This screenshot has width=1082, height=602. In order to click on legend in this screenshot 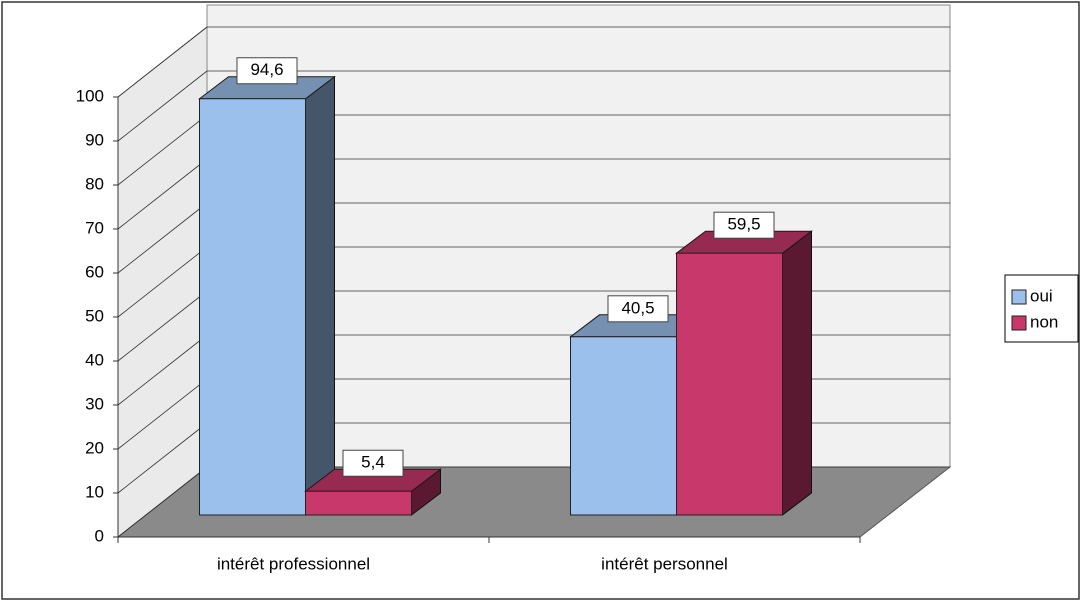, I will do `click(1041, 308)`.